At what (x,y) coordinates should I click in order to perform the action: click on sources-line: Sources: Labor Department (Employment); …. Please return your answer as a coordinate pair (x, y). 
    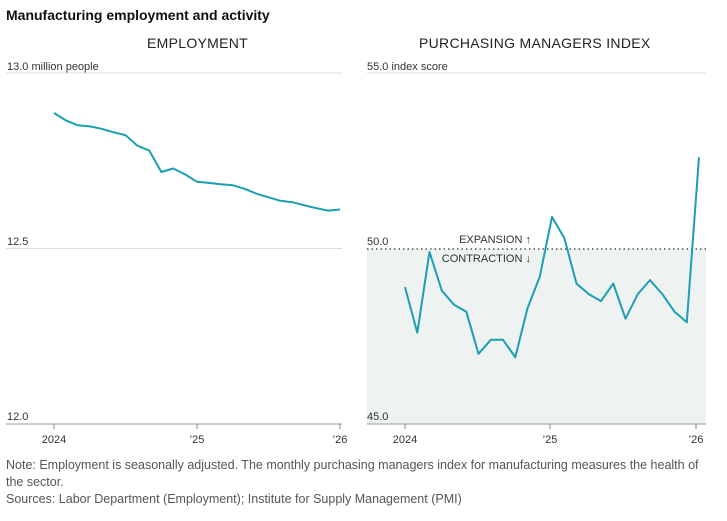
    Looking at the image, I should click on (234, 499).